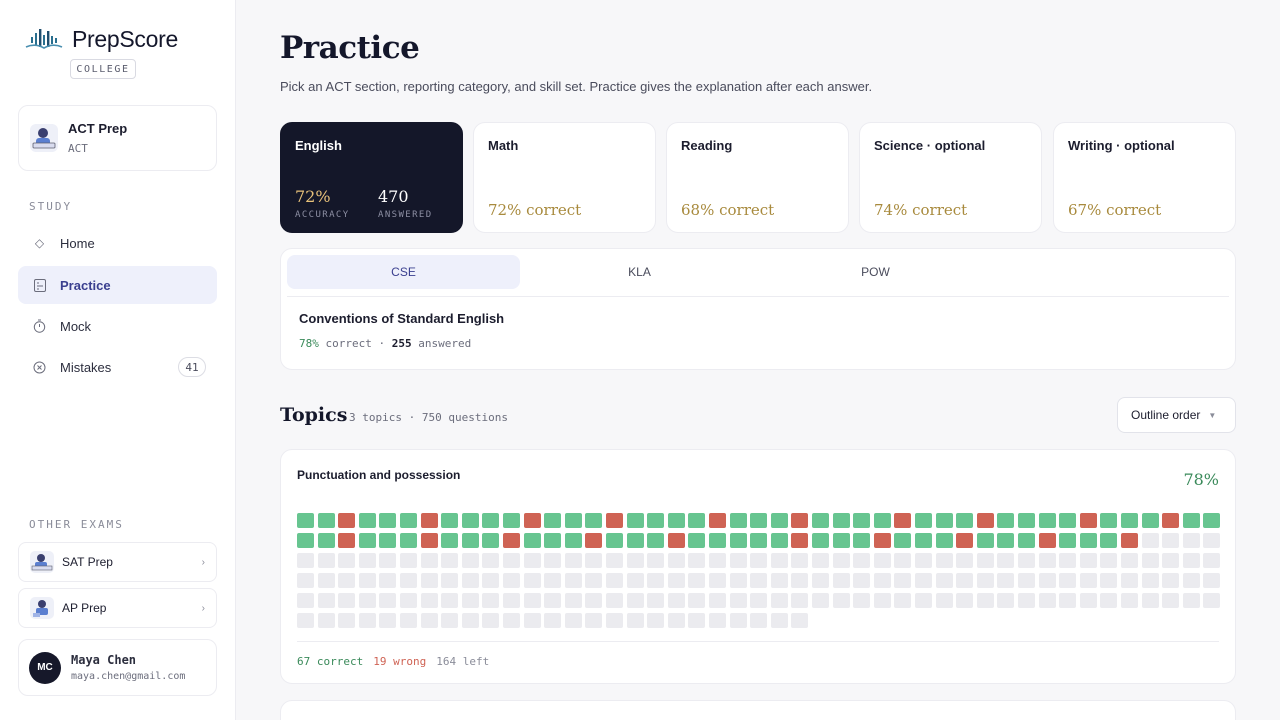 This screenshot has width=1280, height=720. I want to click on nav-item-practice: Practice, so click(117, 285).